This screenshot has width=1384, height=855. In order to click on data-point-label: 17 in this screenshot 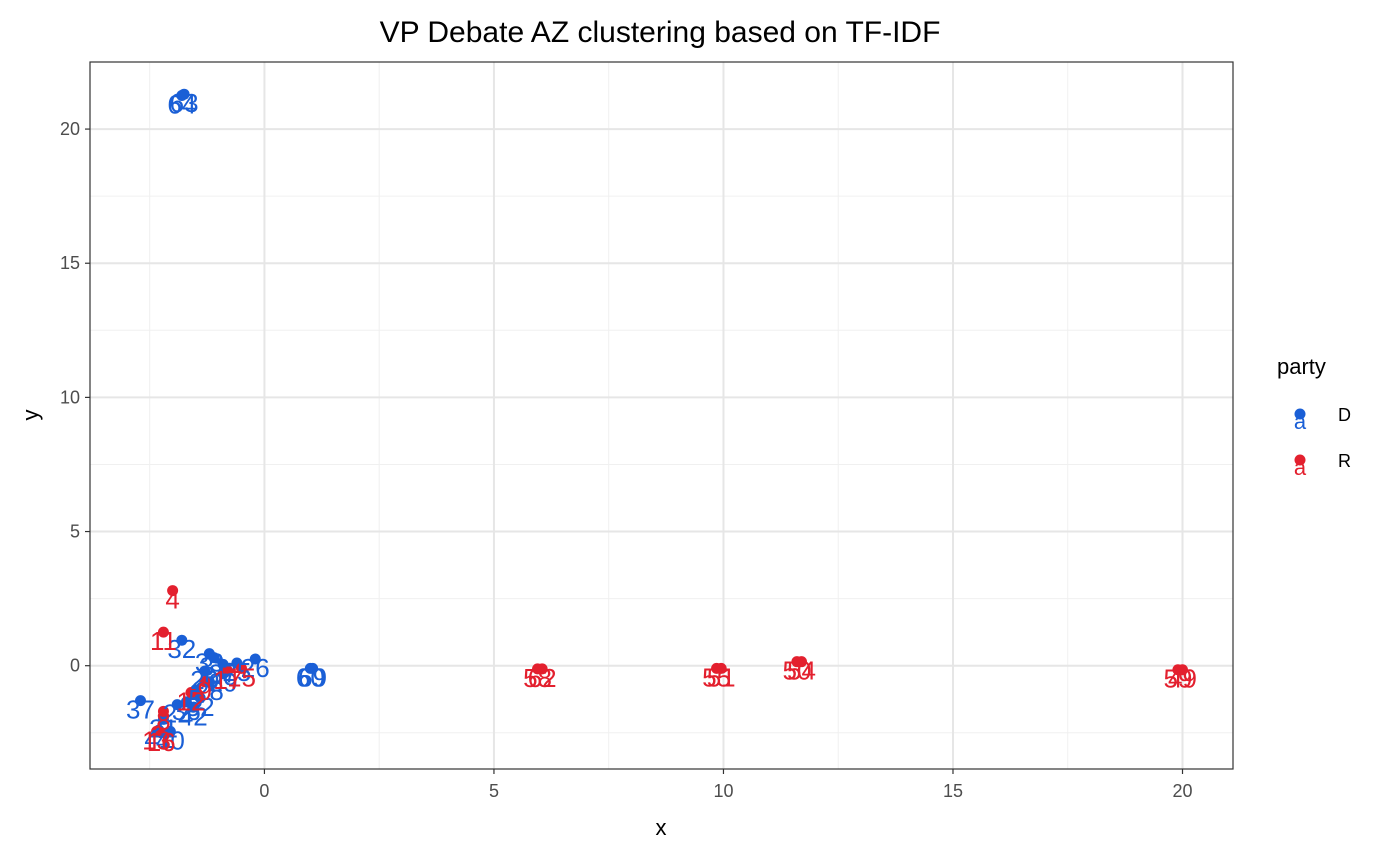, I will do `click(227, 680)`.